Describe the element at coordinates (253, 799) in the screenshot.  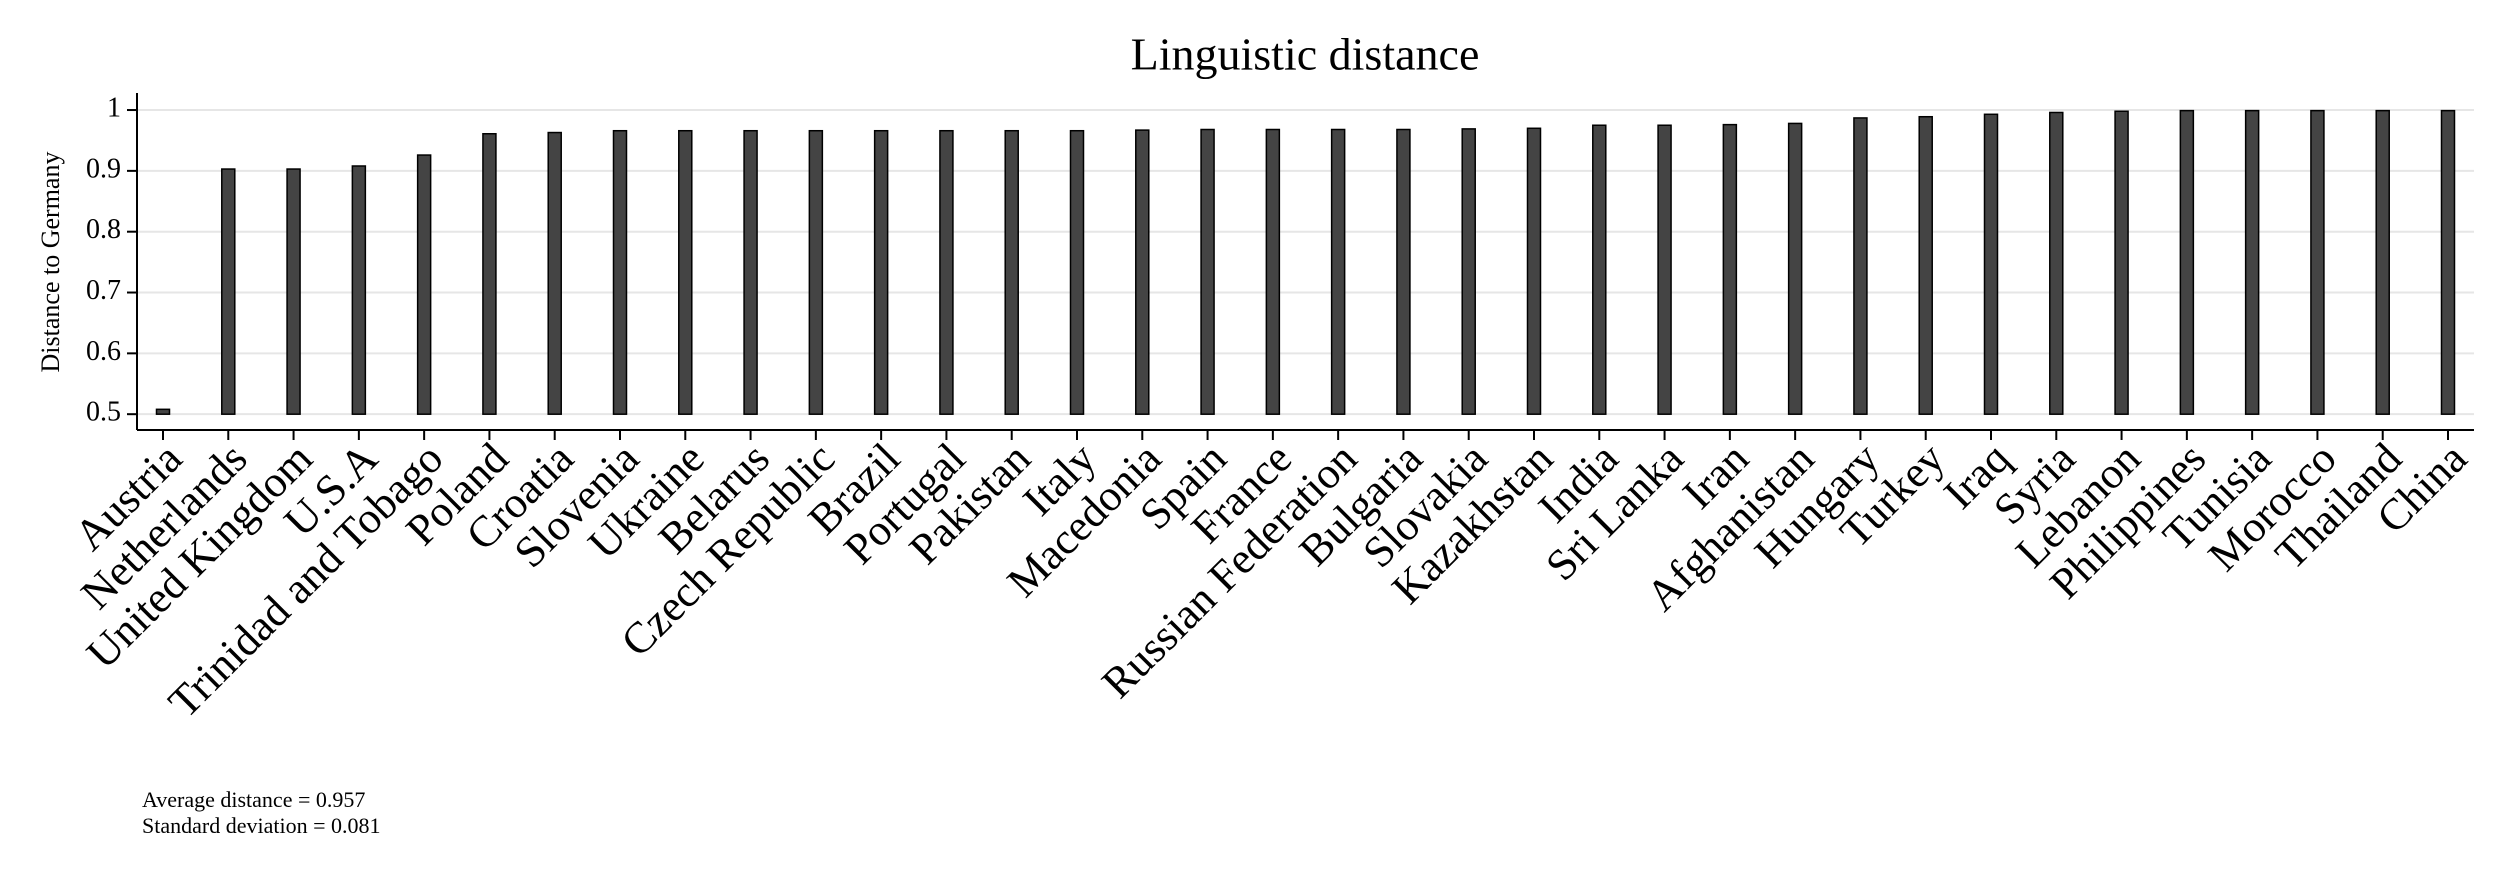
I see `annotation: Average distance = 0.957` at that location.